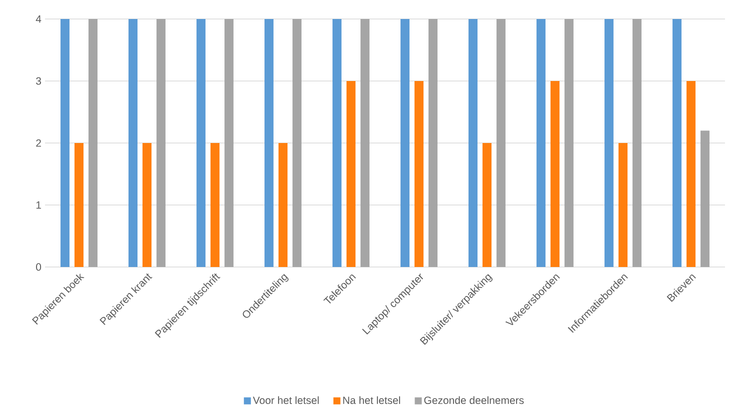 The image size is (736, 419). What do you see at coordinates (39, 81) in the screenshot?
I see `y-tick-label: 3` at bounding box center [39, 81].